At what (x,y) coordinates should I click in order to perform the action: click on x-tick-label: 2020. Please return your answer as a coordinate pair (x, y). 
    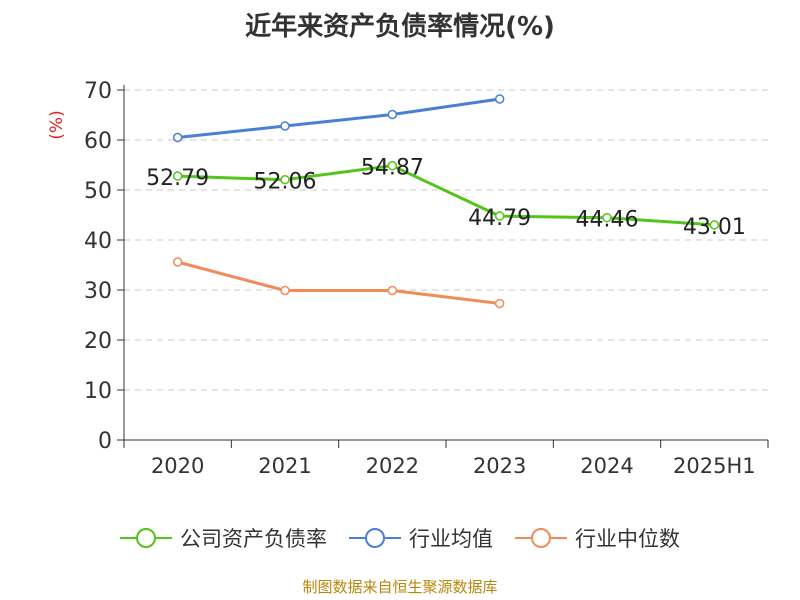
    Looking at the image, I should click on (177, 466).